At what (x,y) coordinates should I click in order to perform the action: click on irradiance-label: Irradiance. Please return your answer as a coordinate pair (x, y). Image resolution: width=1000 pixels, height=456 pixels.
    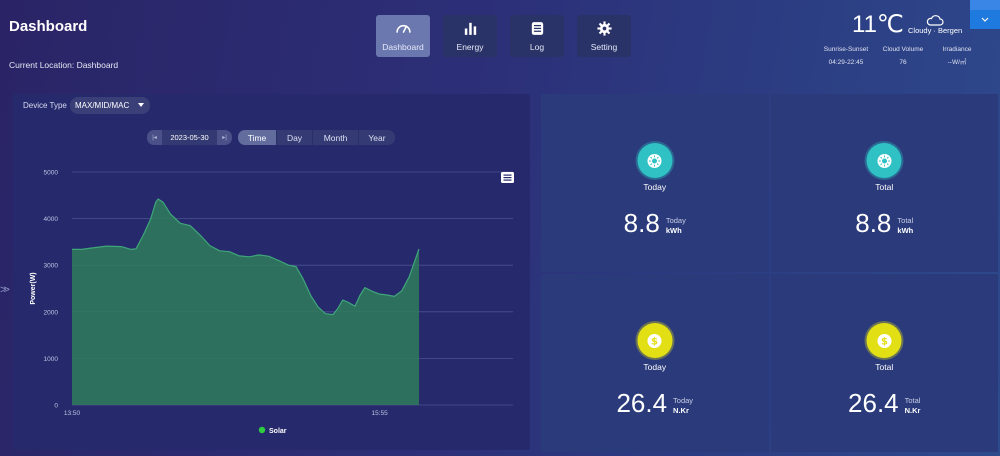
    Looking at the image, I should click on (957, 49).